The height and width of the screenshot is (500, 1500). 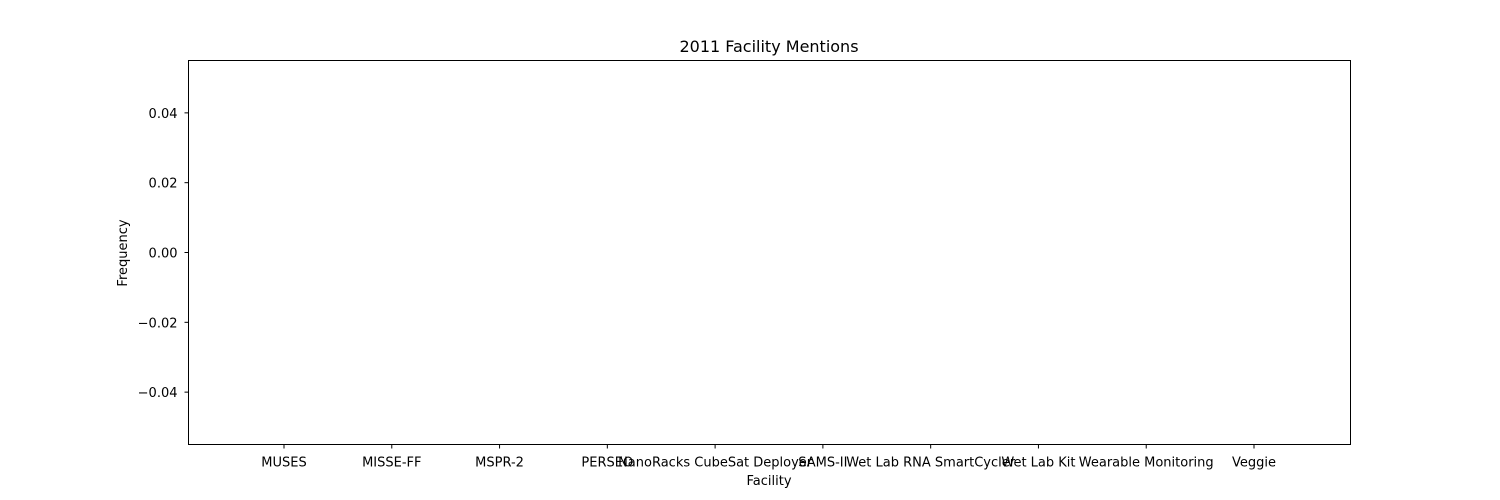 I want to click on y-tick-label: 0.02, so click(x=163, y=184).